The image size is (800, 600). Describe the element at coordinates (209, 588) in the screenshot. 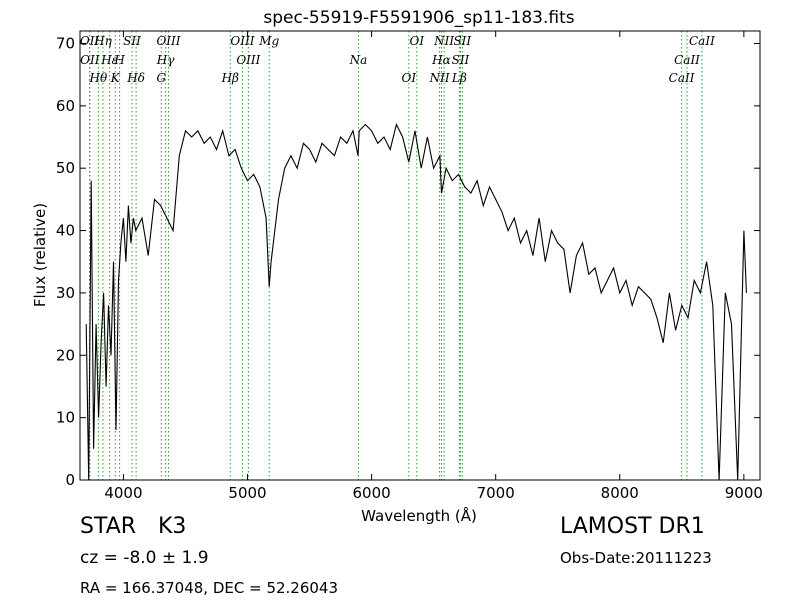

I see `coordinates: RA = 166.37048, DEC = 52.26043` at that location.